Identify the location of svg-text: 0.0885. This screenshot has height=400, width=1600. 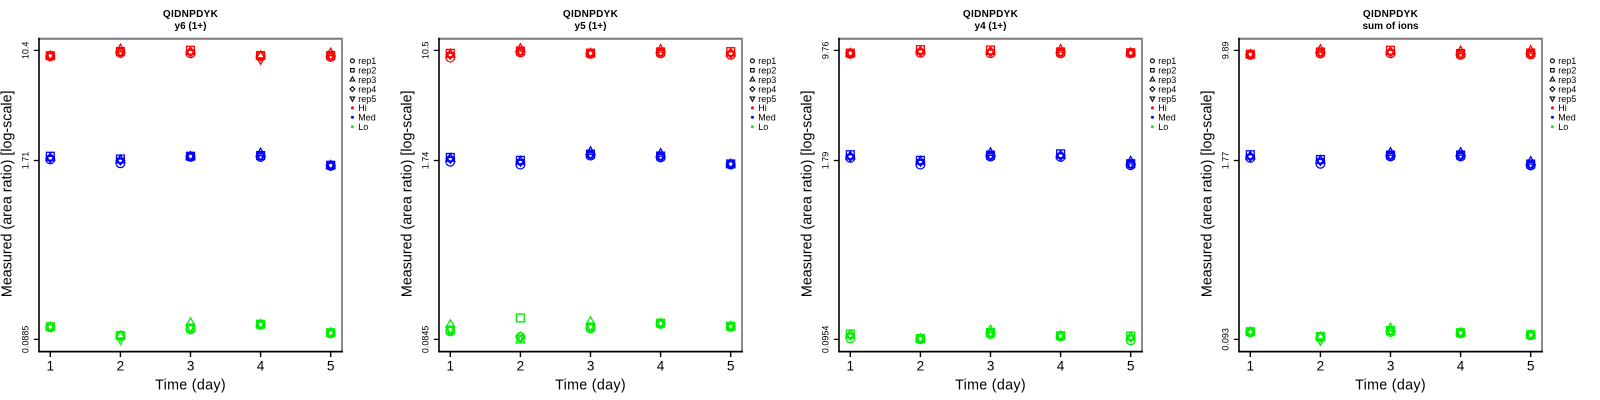
(26, 340).